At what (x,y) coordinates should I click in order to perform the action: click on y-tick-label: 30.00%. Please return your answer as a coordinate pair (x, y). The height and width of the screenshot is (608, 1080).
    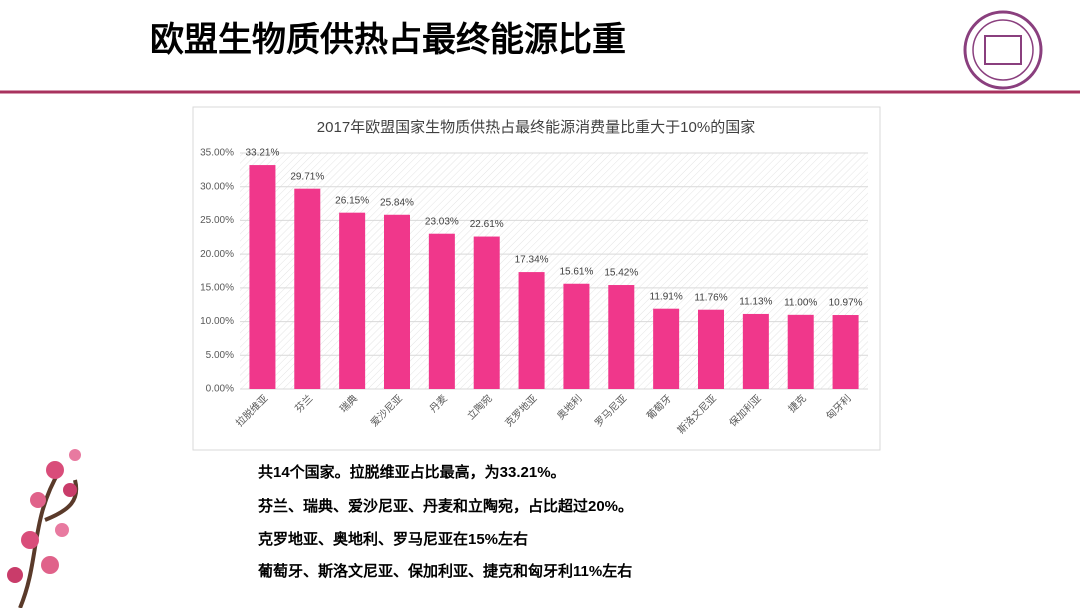
    Looking at the image, I should click on (217, 186).